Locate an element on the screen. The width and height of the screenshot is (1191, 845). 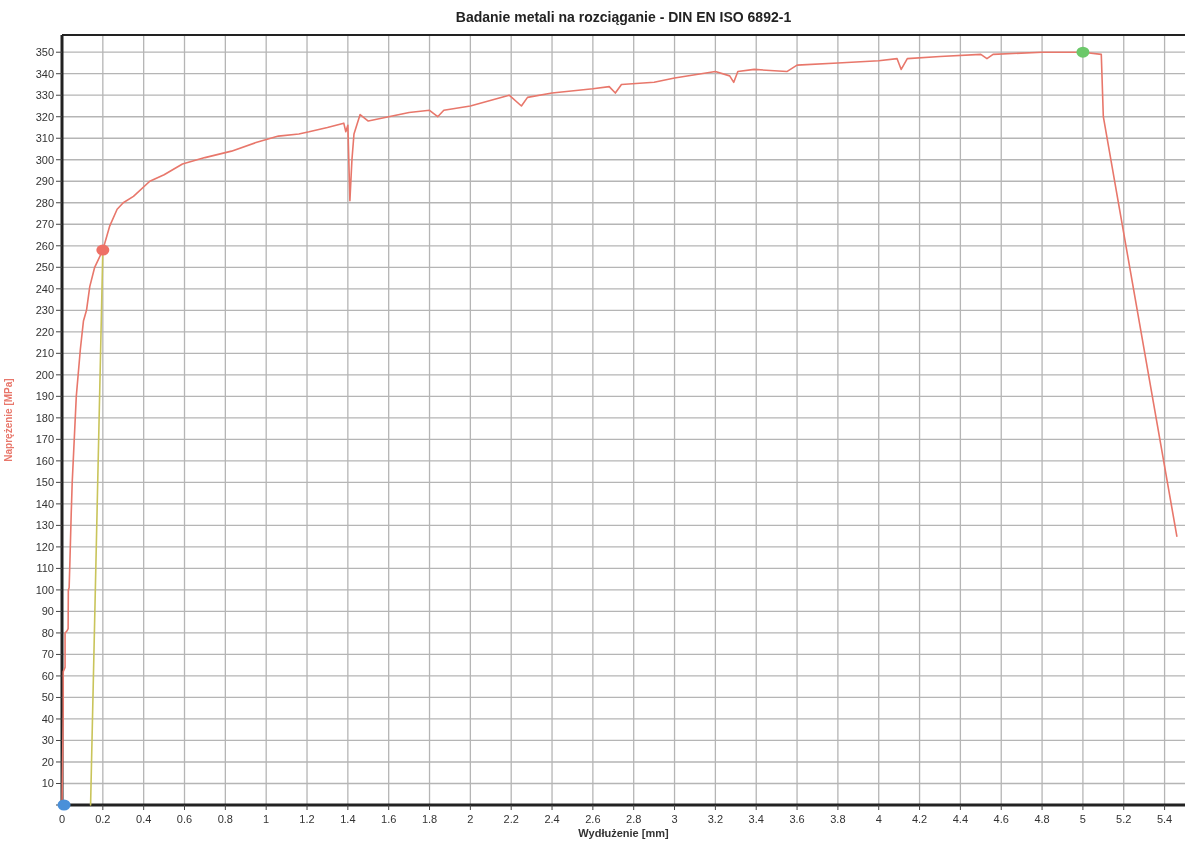
y-tick-label: 170 is located at coordinates (44, 439).